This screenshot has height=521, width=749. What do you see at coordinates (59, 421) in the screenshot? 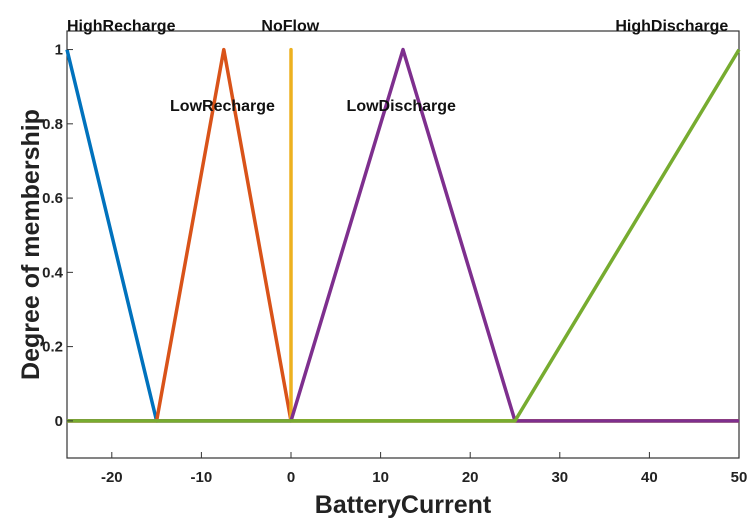
I see `y-tick-label: 0` at bounding box center [59, 421].